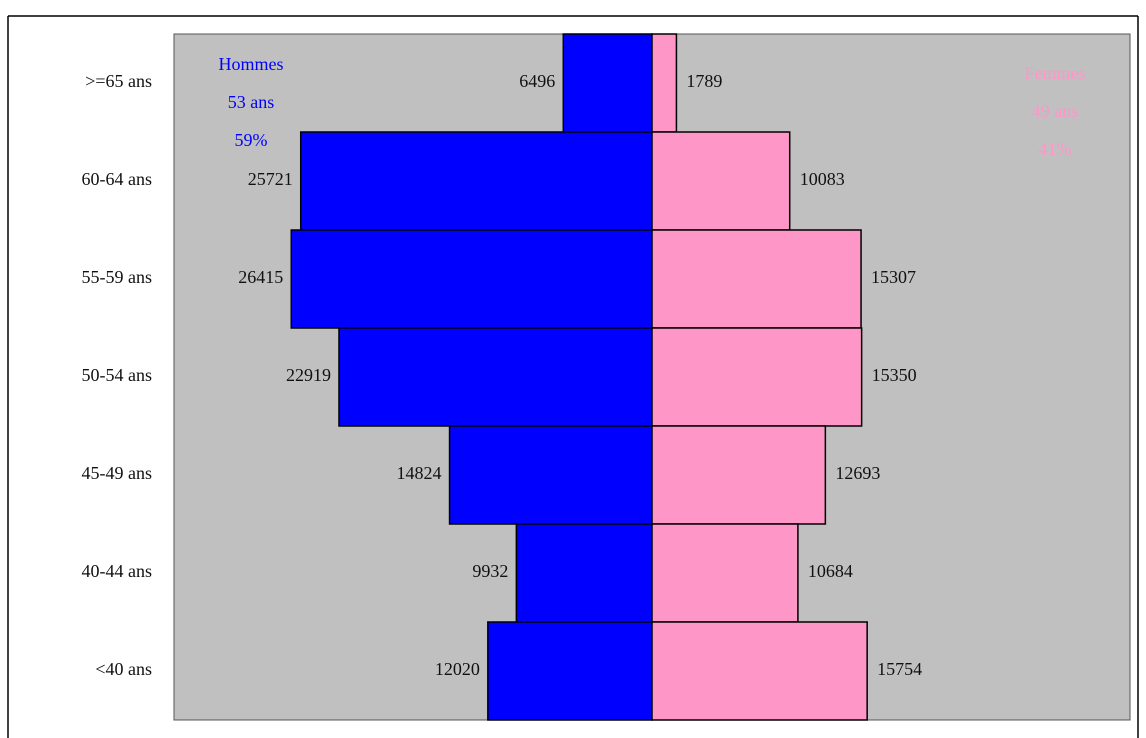  What do you see at coordinates (822, 179) in the screenshot?
I see `value-label: 10083` at bounding box center [822, 179].